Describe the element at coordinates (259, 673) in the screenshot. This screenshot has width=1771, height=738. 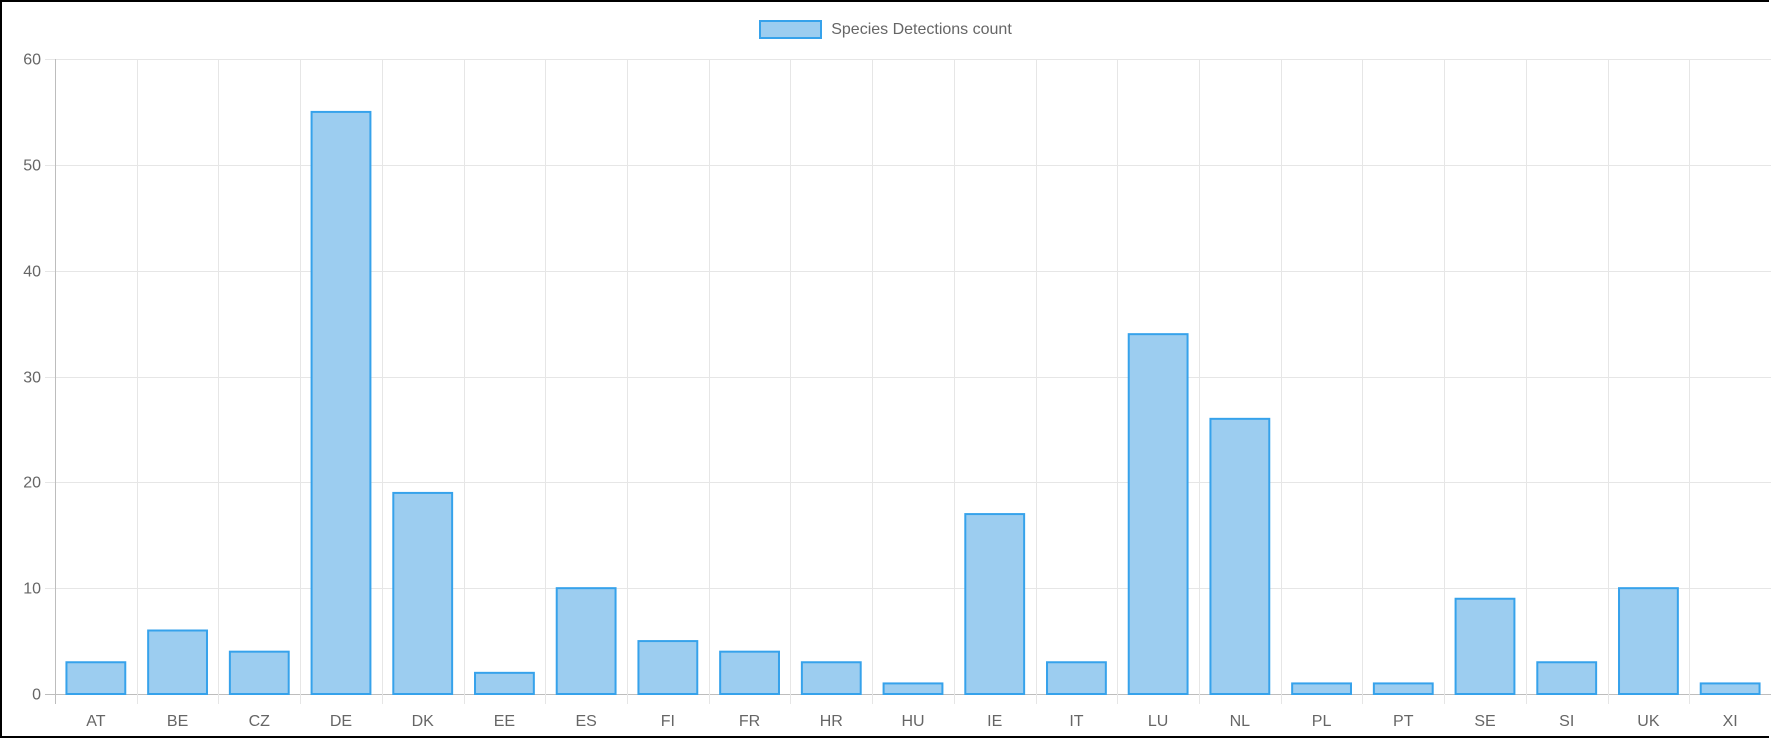
I see `bar-cz` at that location.